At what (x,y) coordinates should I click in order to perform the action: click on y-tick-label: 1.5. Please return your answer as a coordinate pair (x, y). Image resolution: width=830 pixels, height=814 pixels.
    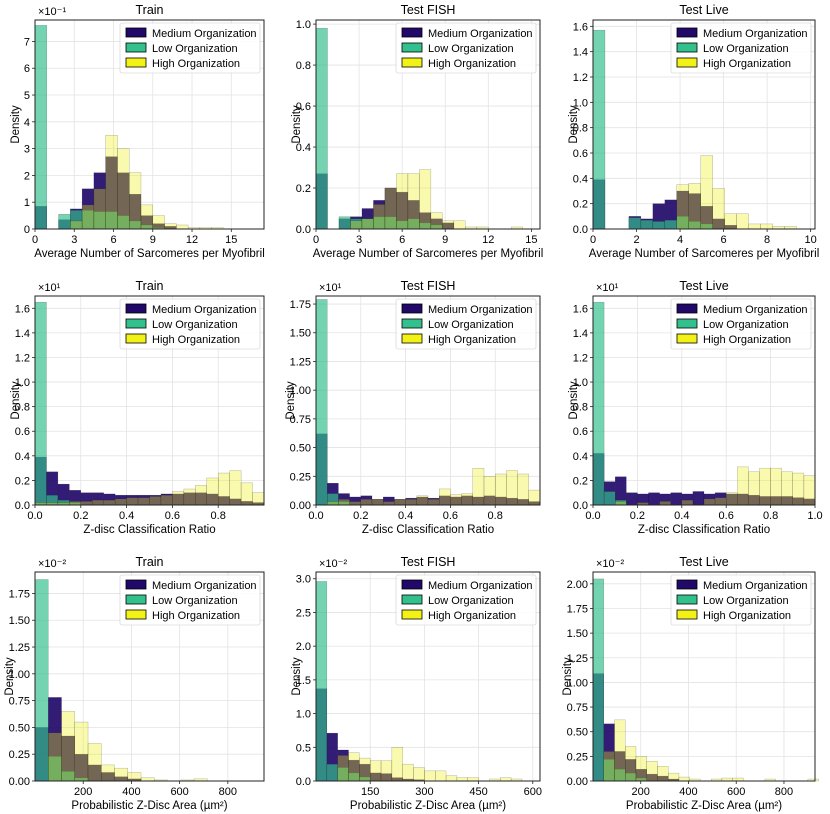
    Looking at the image, I should click on (303, 681).